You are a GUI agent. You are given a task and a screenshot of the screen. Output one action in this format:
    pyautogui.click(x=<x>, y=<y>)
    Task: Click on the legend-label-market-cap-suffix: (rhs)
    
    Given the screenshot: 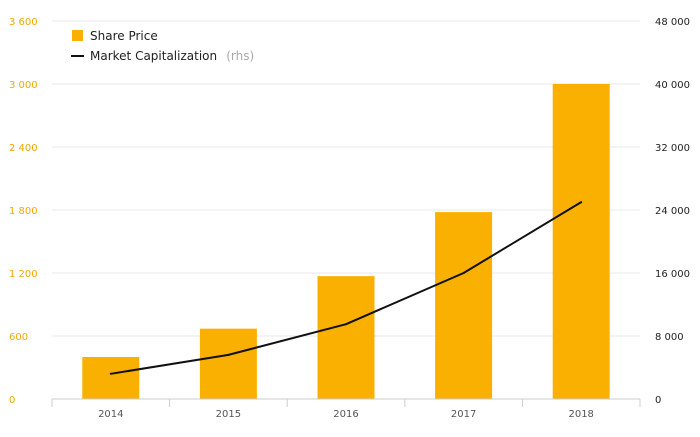 What is the action you would take?
    pyautogui.click(x=240, y=56)
    